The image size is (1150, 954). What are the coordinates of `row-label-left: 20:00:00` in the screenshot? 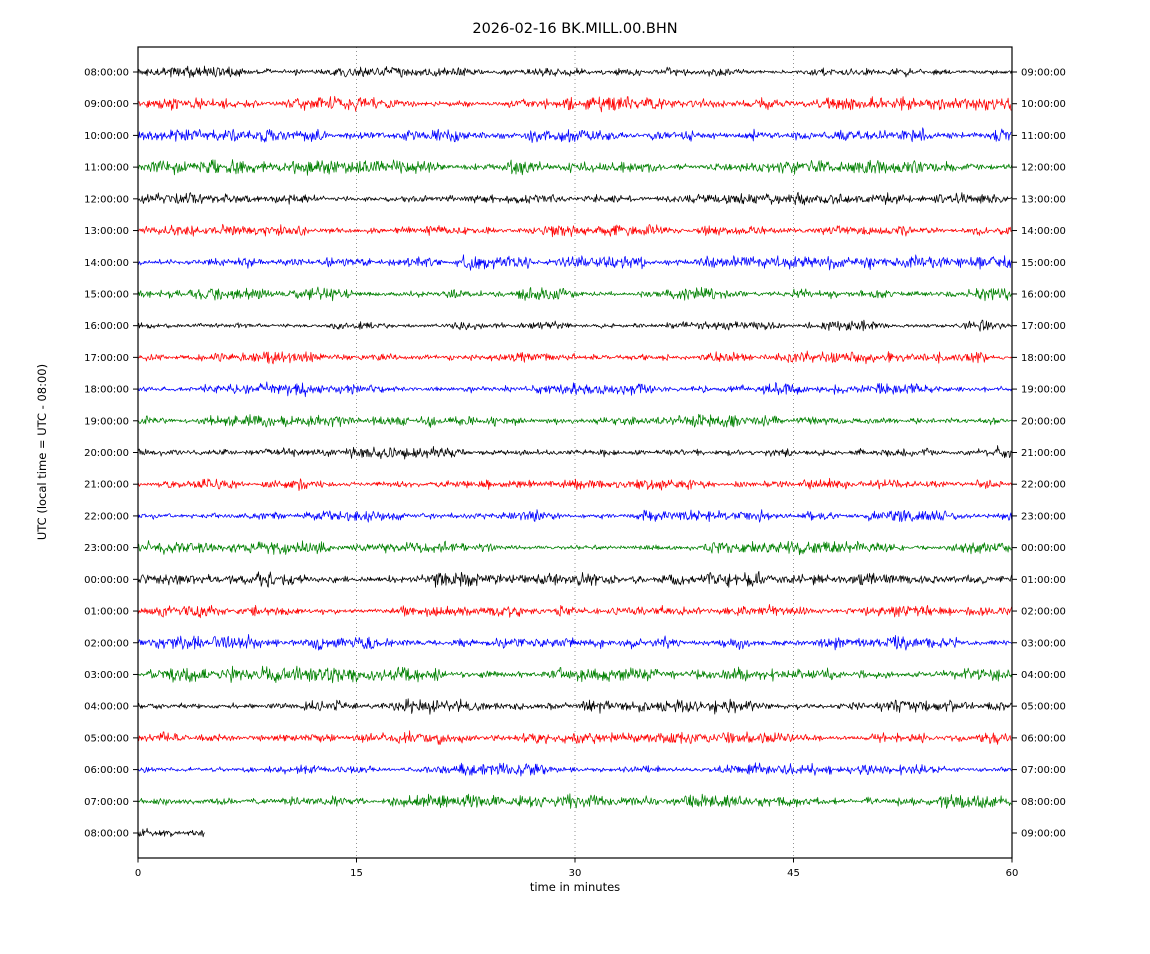 It's located at (106, 453).